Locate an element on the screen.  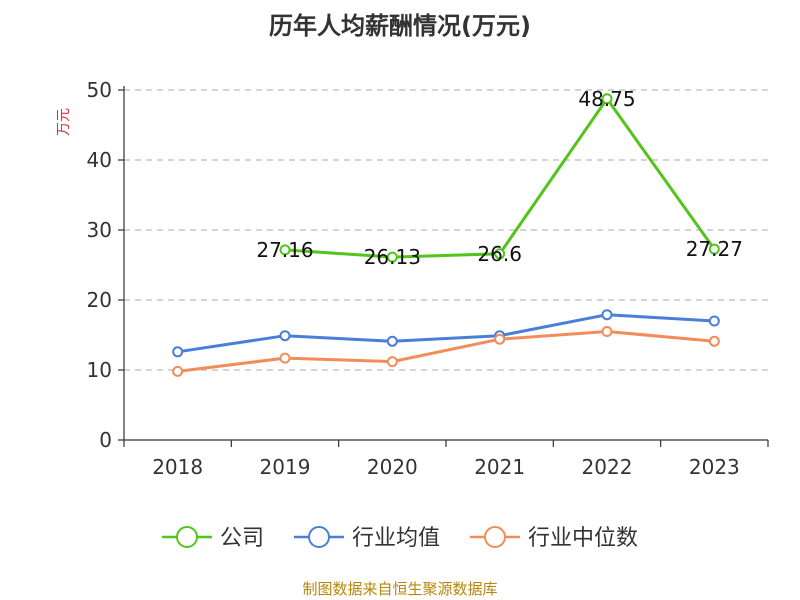
legend-item-1: 行业均值 is located at coordinates (367, 538).